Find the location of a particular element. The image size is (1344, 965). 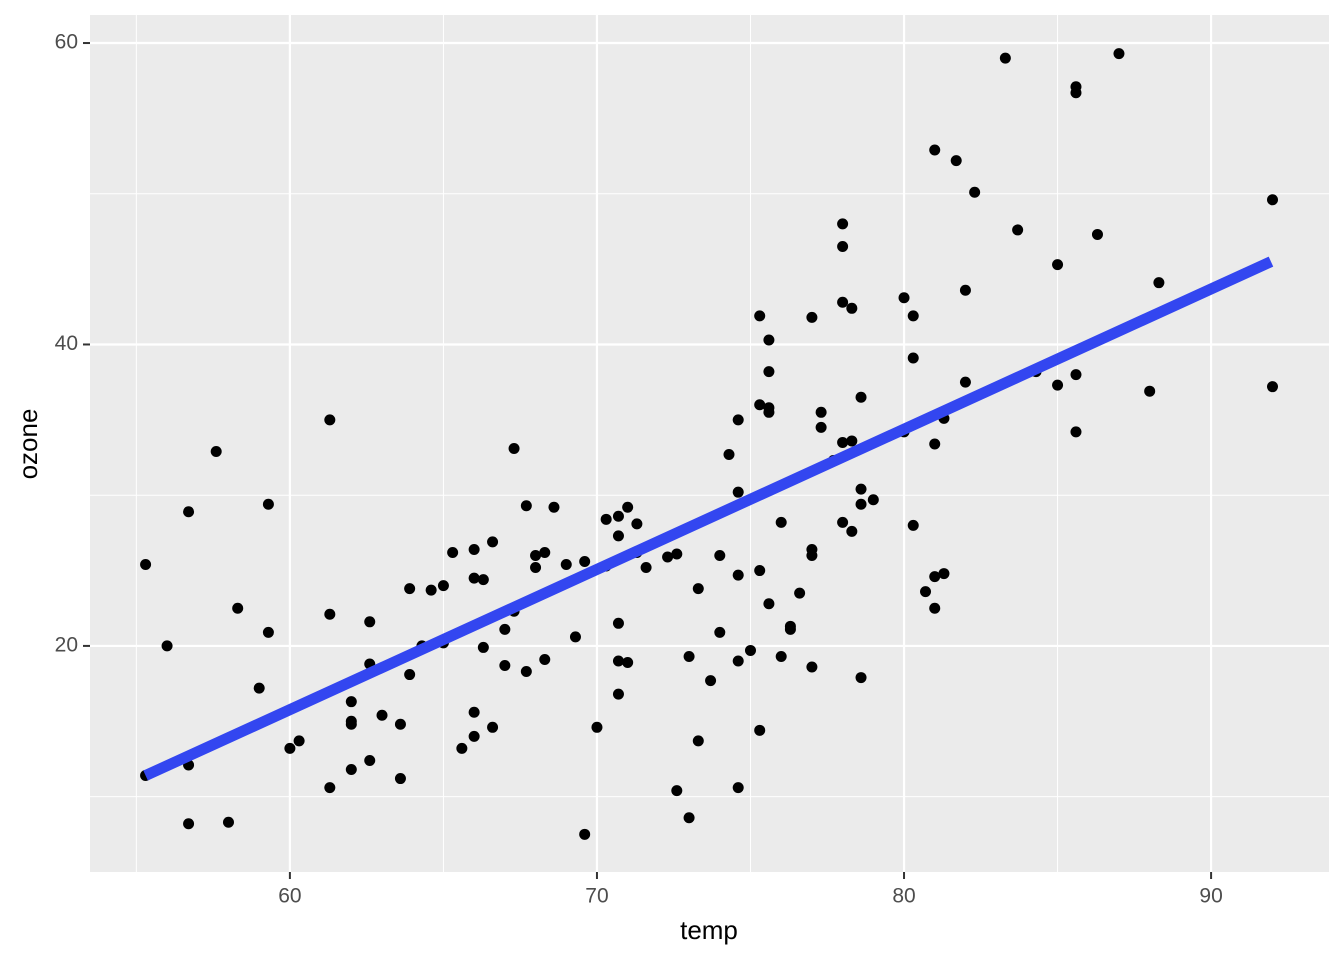

y-tick-label: 20 is located at coordinates (66, 644).